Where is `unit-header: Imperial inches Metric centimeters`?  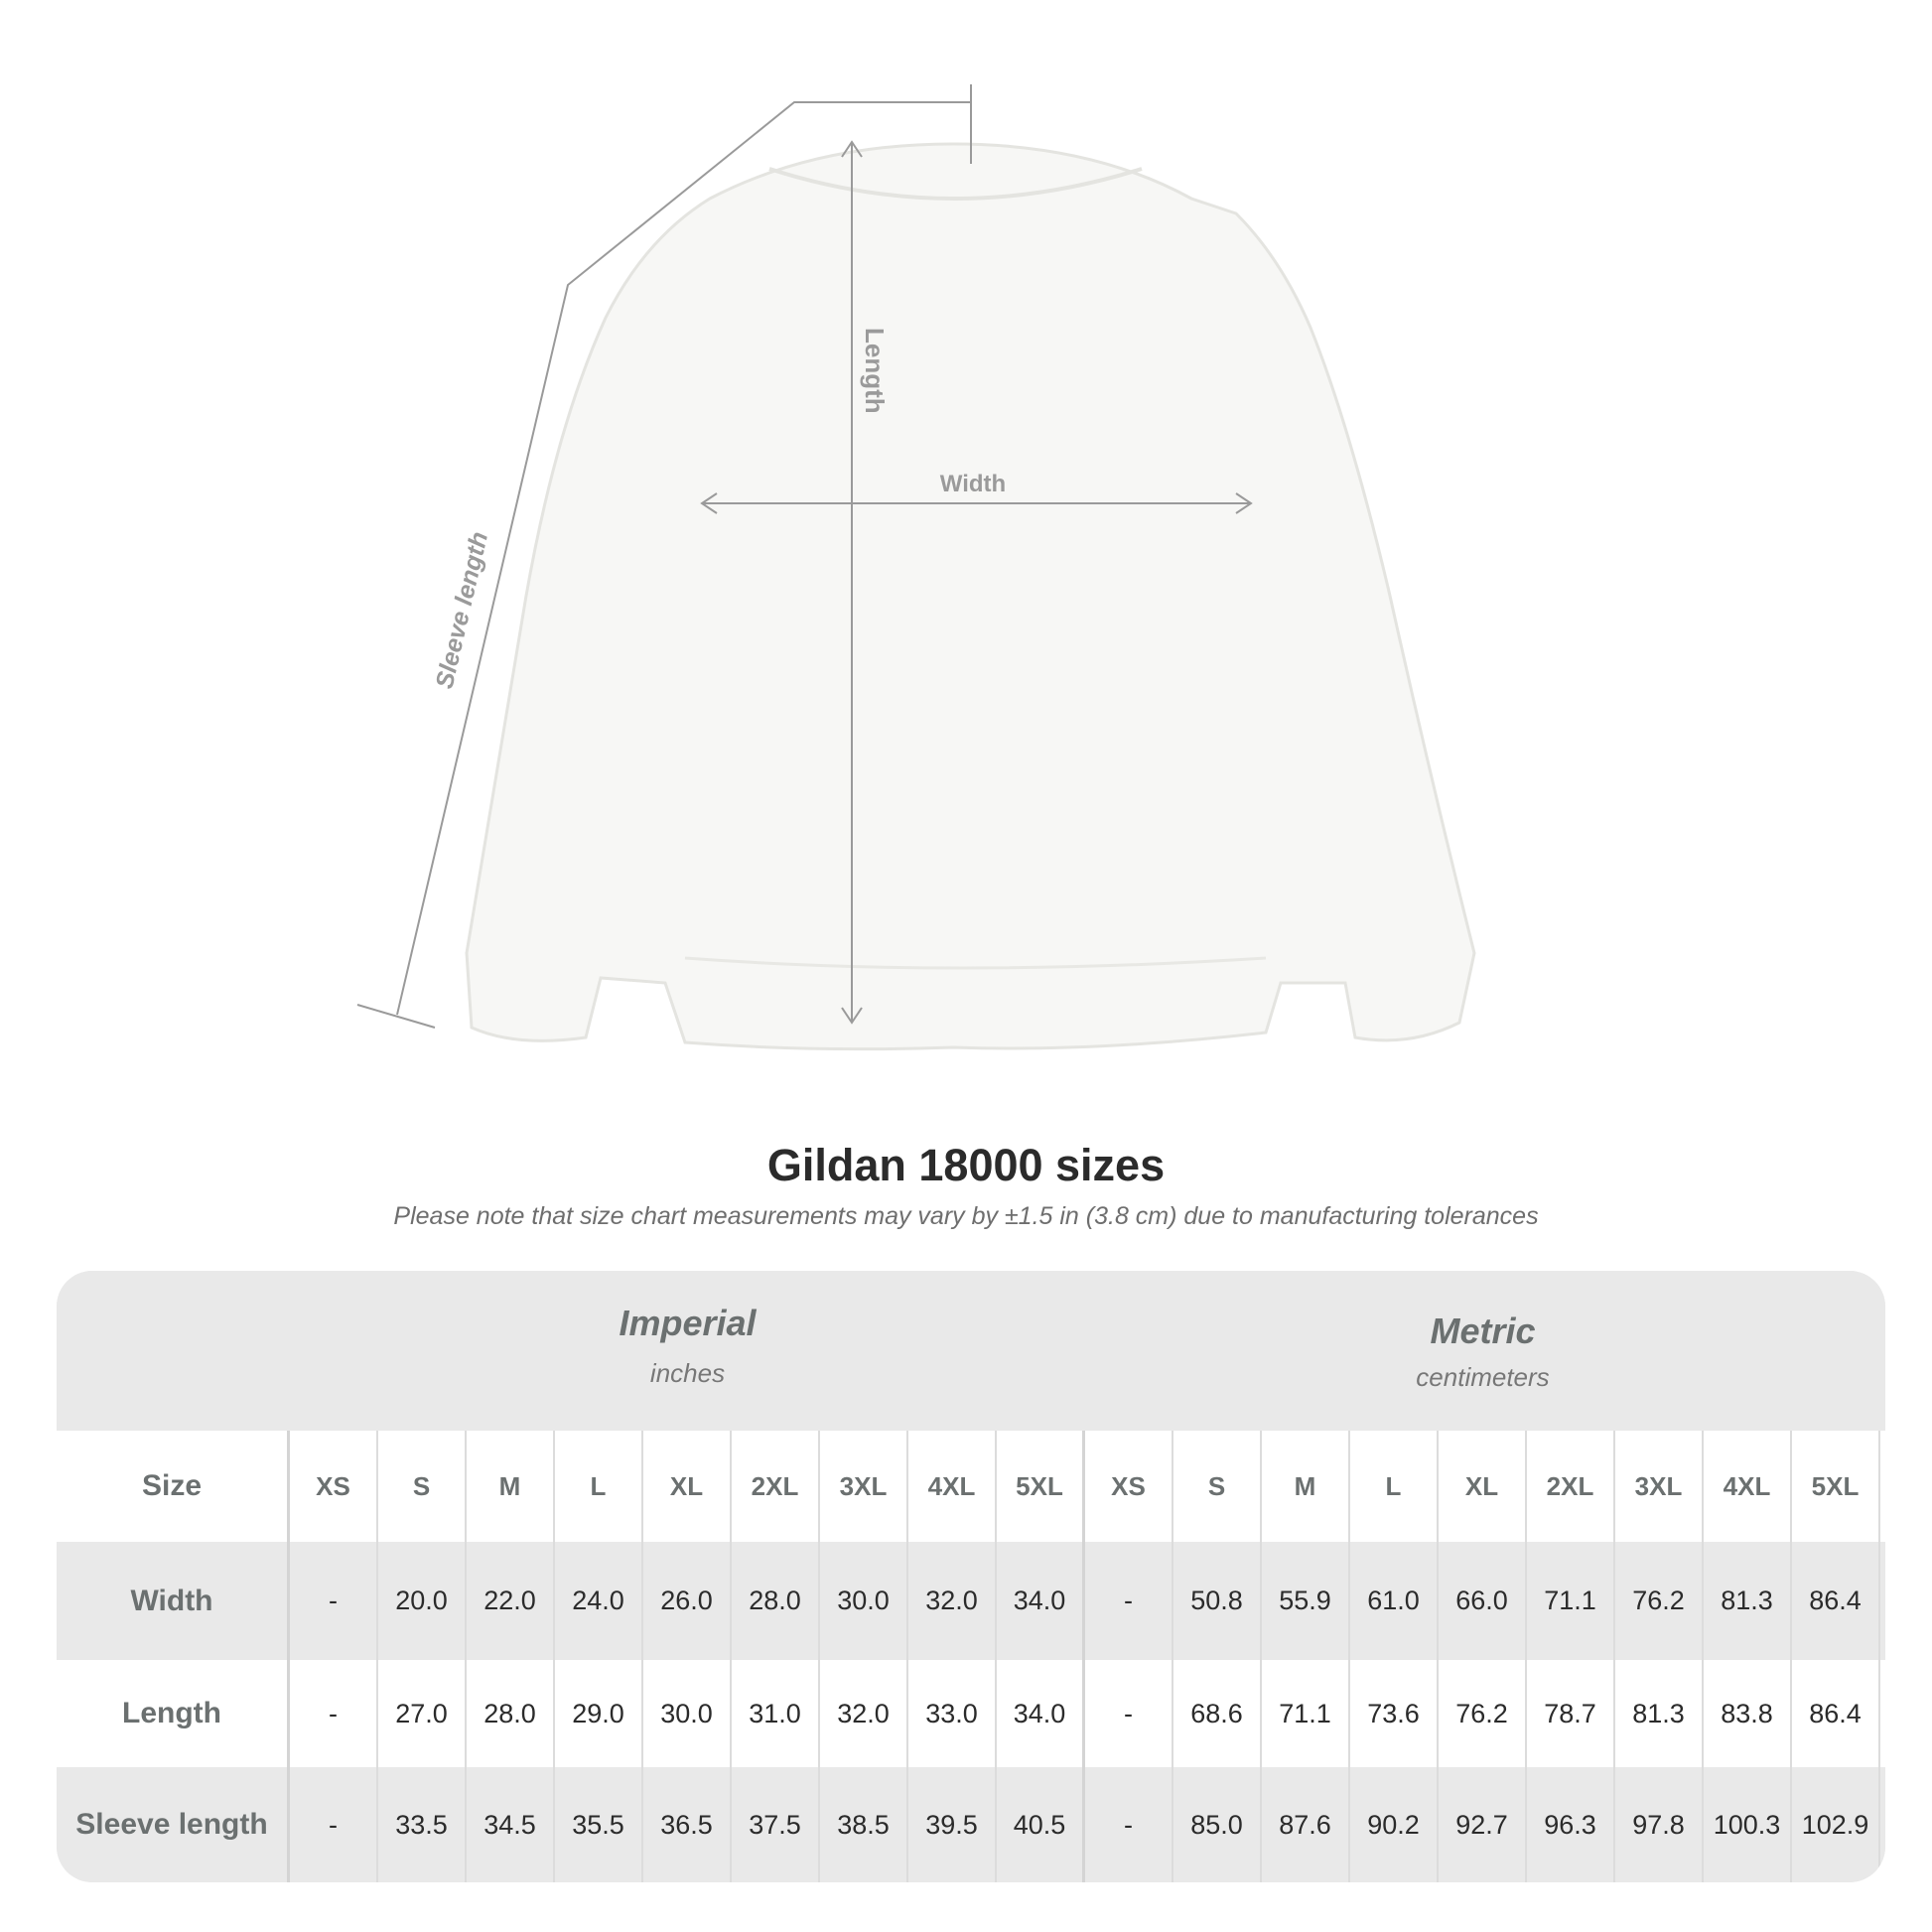 unit-header: Imperial inches Metric centimeters is located at coordinates (971, 1351).